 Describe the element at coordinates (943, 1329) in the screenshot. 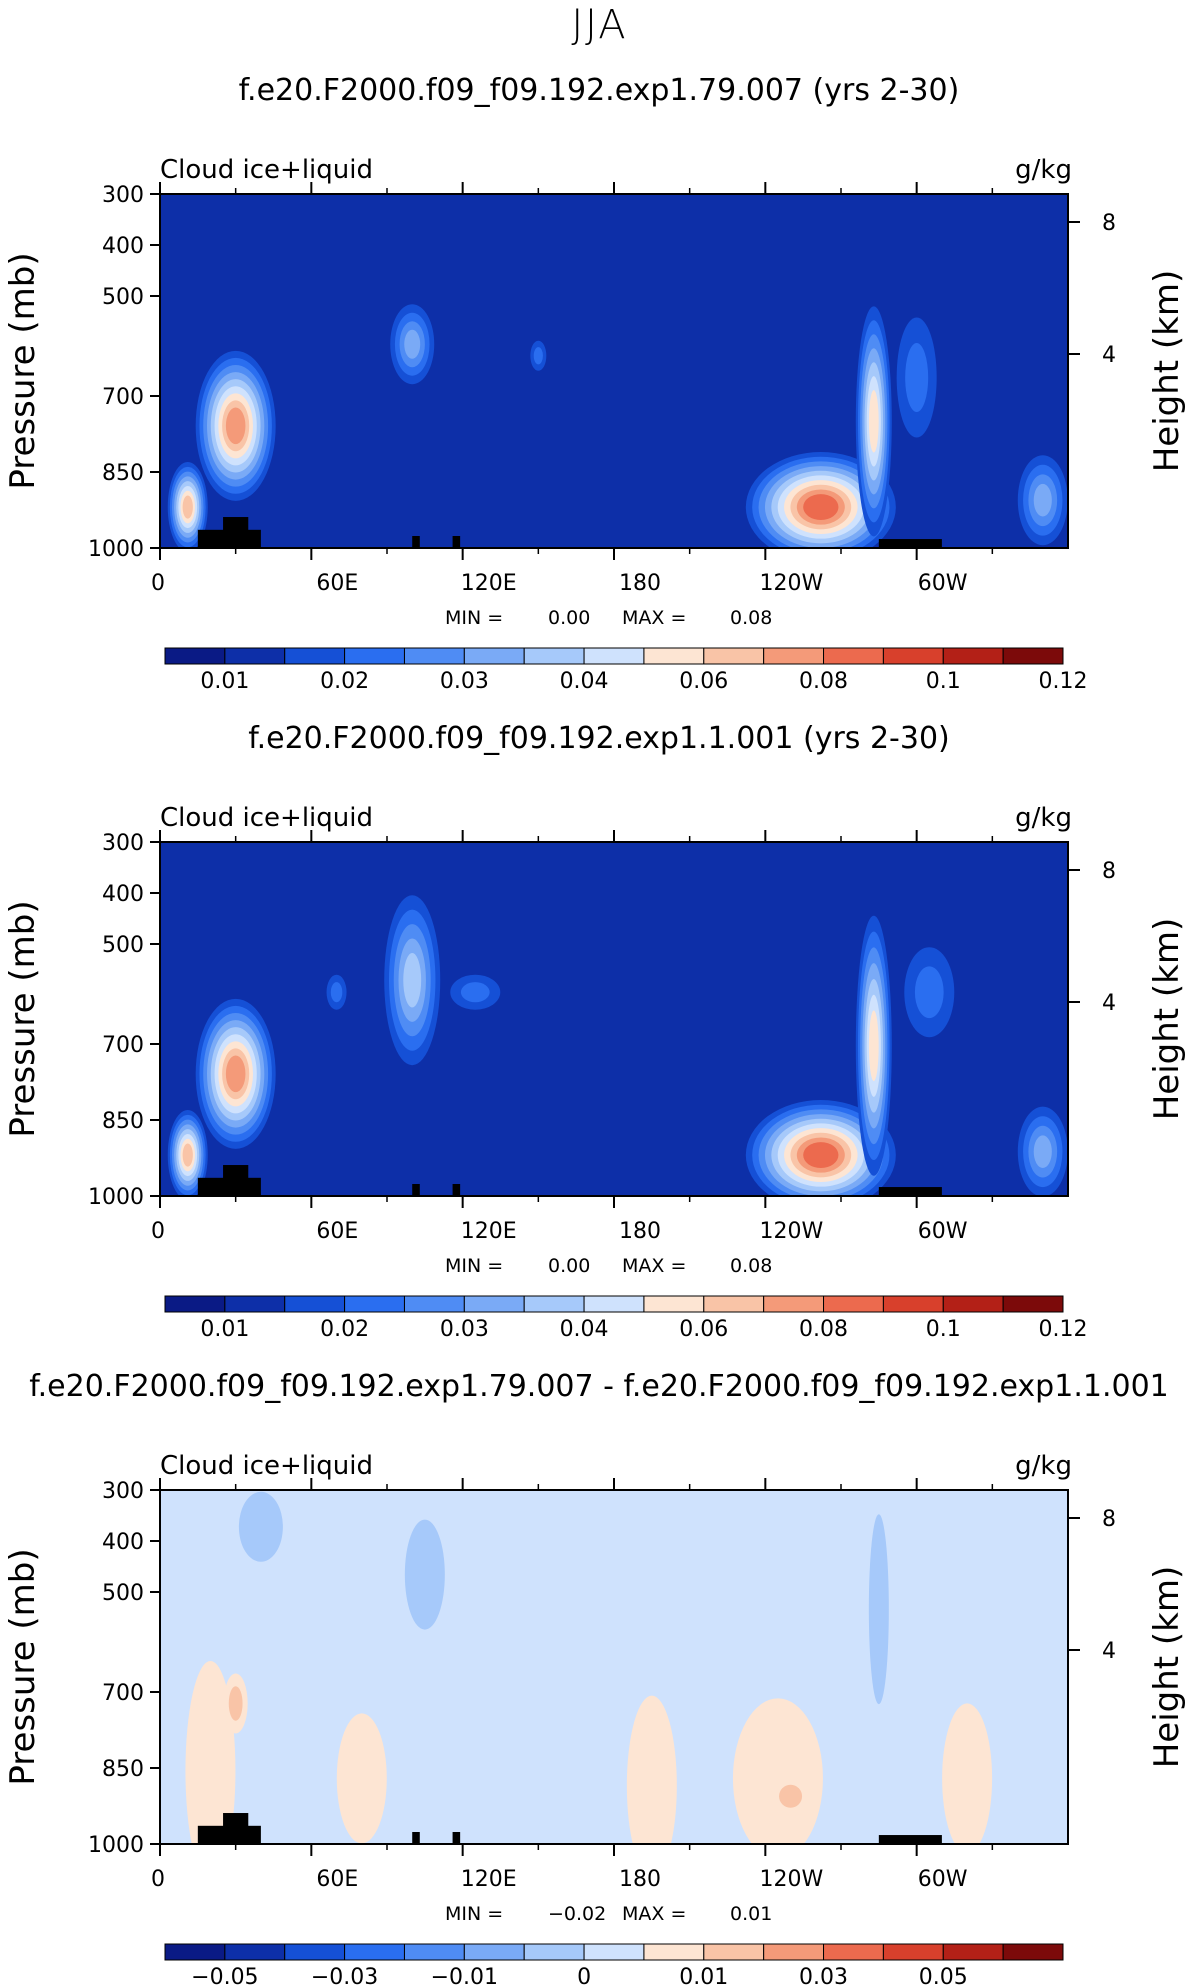

I see `colorbar-label: 0.1` at that location.